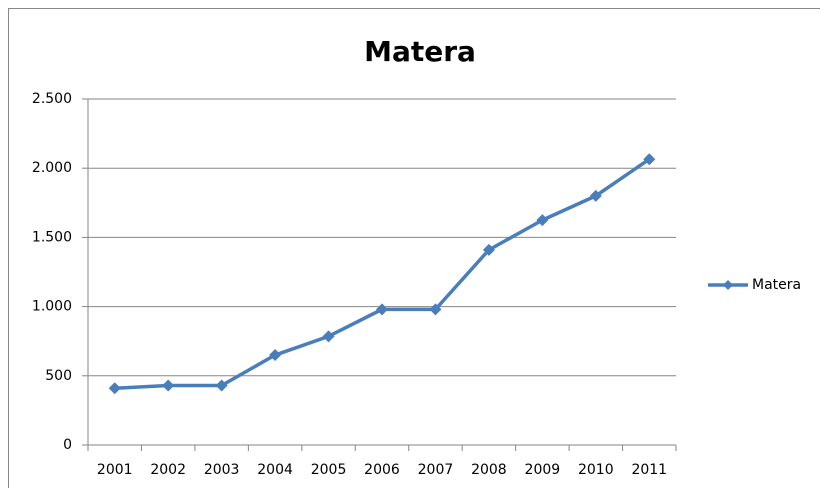  What do you see at coordinates (52, 99) in the screenshot?
I see `y-tick-label: 2.500` at bounding box center [52, 99].